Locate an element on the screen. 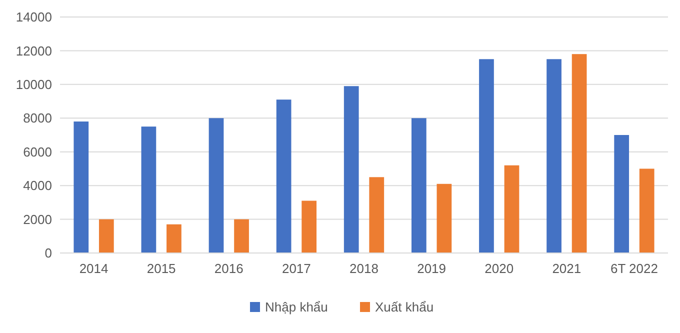  x-tick-label: 2018 is located at coordinates (364, 268).